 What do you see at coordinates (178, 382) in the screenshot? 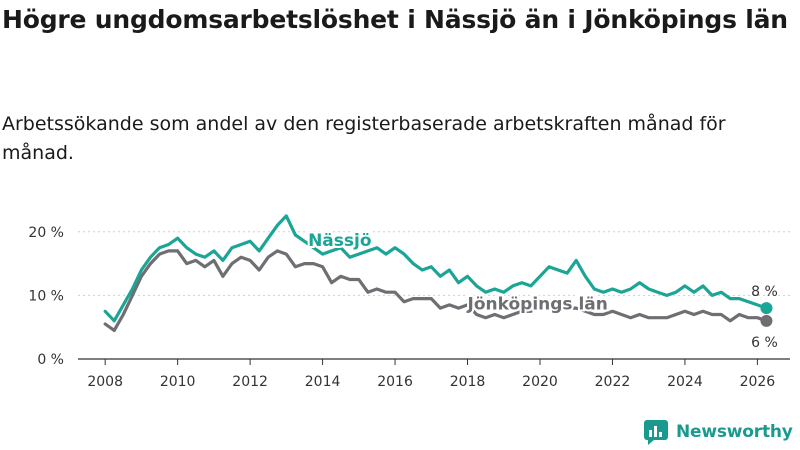
I see `x-tick-label: 2010` at bounding box center [178, 382].